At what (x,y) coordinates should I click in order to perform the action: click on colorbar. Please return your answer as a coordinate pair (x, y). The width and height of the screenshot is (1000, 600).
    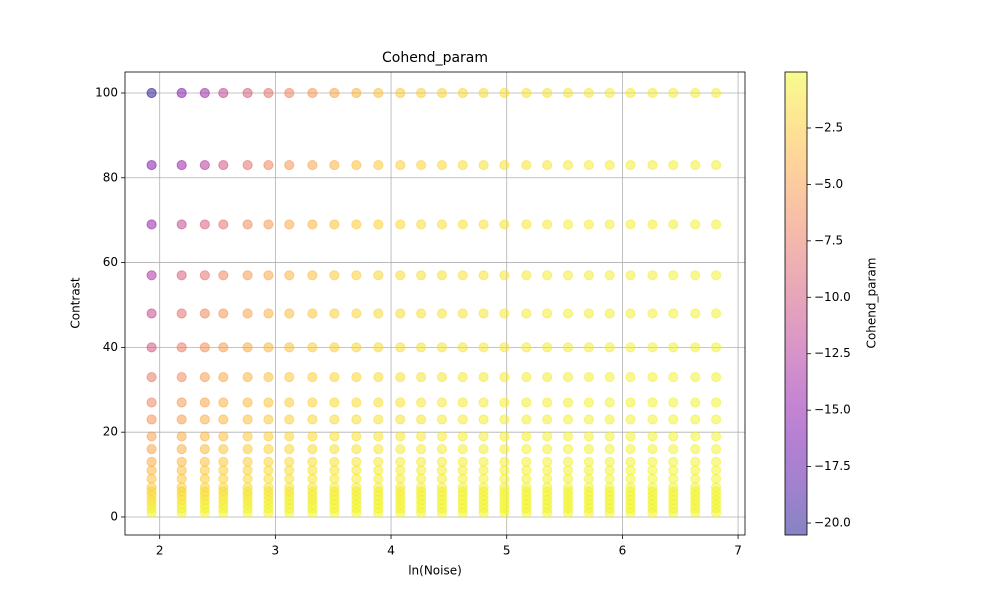
    Looking at the image, I should click on (796, 303).